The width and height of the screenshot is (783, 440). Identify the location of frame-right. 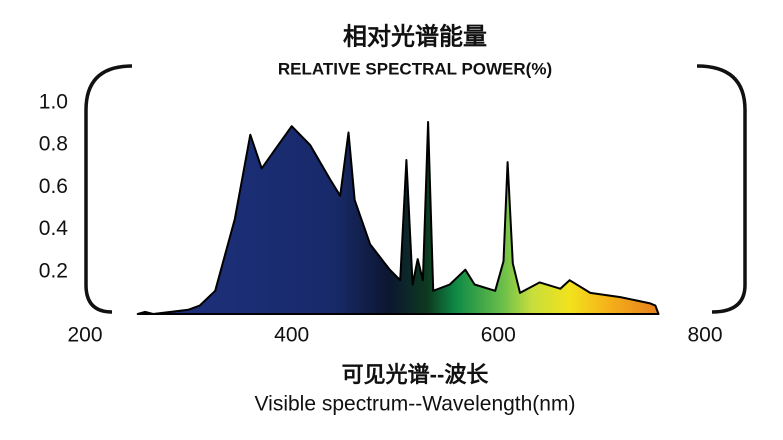
(721, 189).